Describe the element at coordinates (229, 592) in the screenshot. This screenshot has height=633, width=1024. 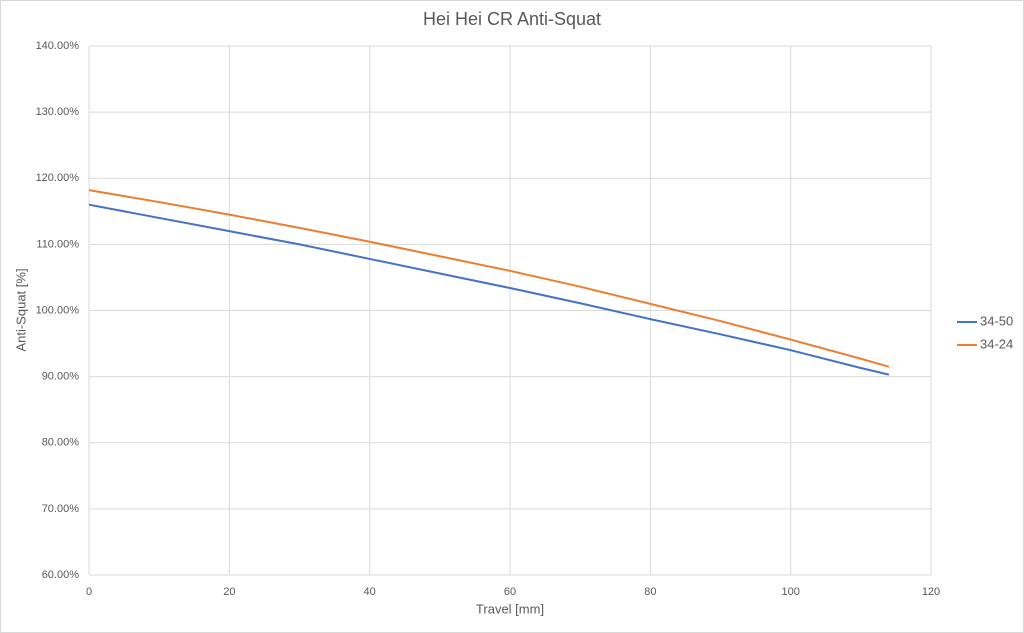
I see `x-tick-label: 20` at that location.